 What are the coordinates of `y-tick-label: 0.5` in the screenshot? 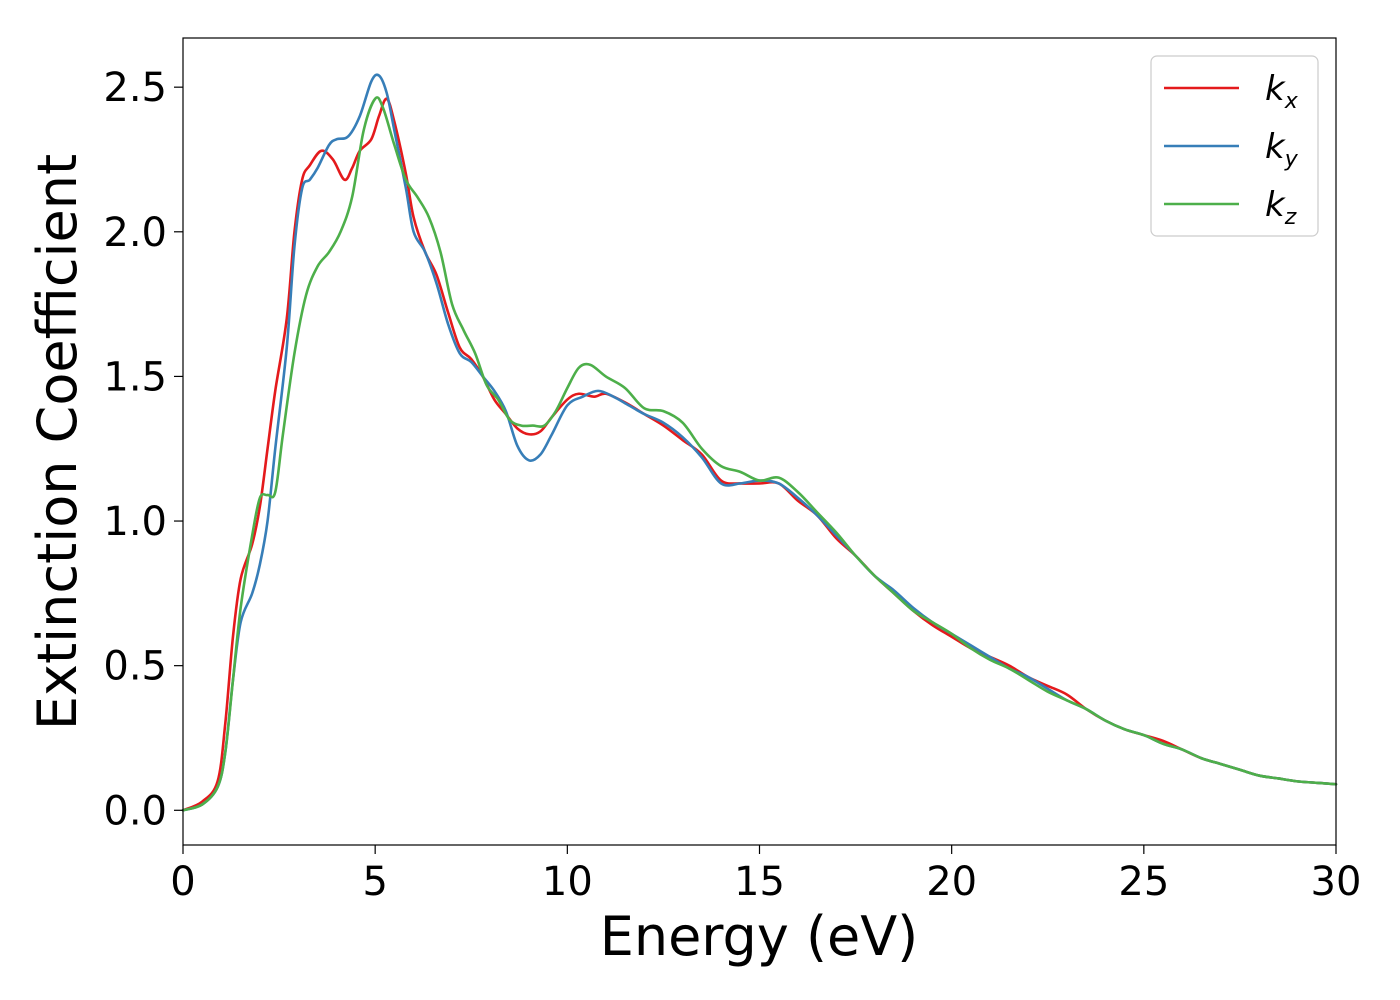 It's located at (135, 667).